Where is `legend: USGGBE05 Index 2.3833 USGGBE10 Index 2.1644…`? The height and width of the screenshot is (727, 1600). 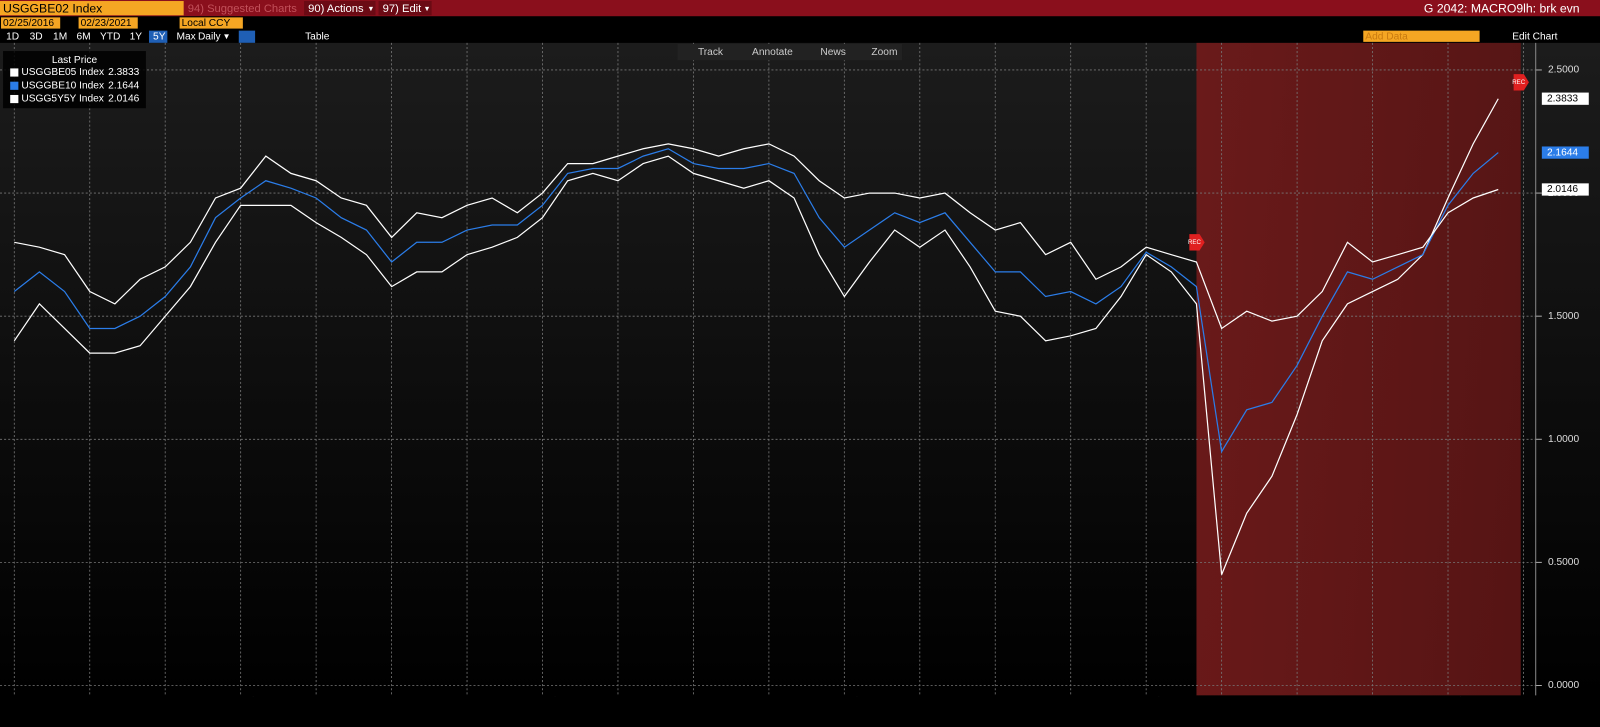 legend: USGGBE05 Index 2.3833 USGGBE10 Index 2.1644… is located at coordinates (75, 86).